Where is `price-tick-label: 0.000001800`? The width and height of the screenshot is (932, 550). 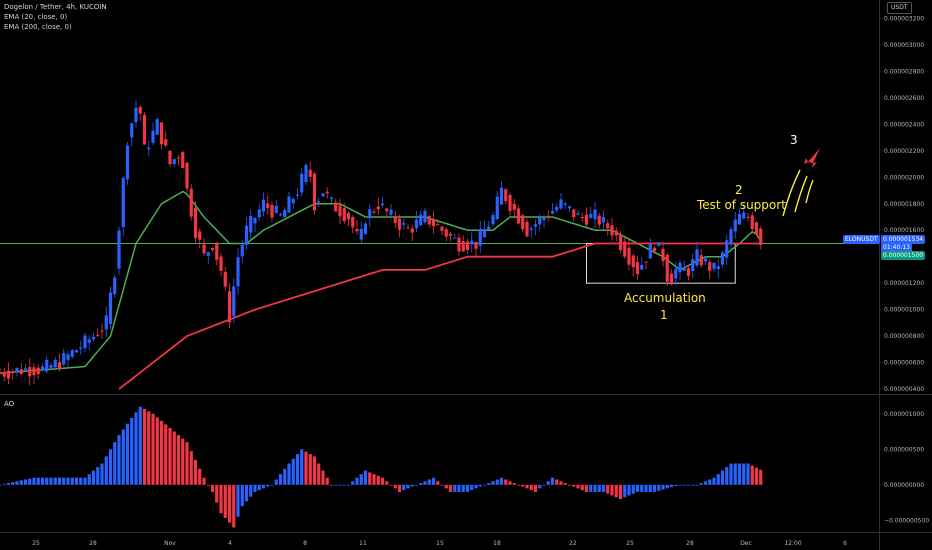 price-tick-label: 0.000001800 is located at coordinates (904, 204).